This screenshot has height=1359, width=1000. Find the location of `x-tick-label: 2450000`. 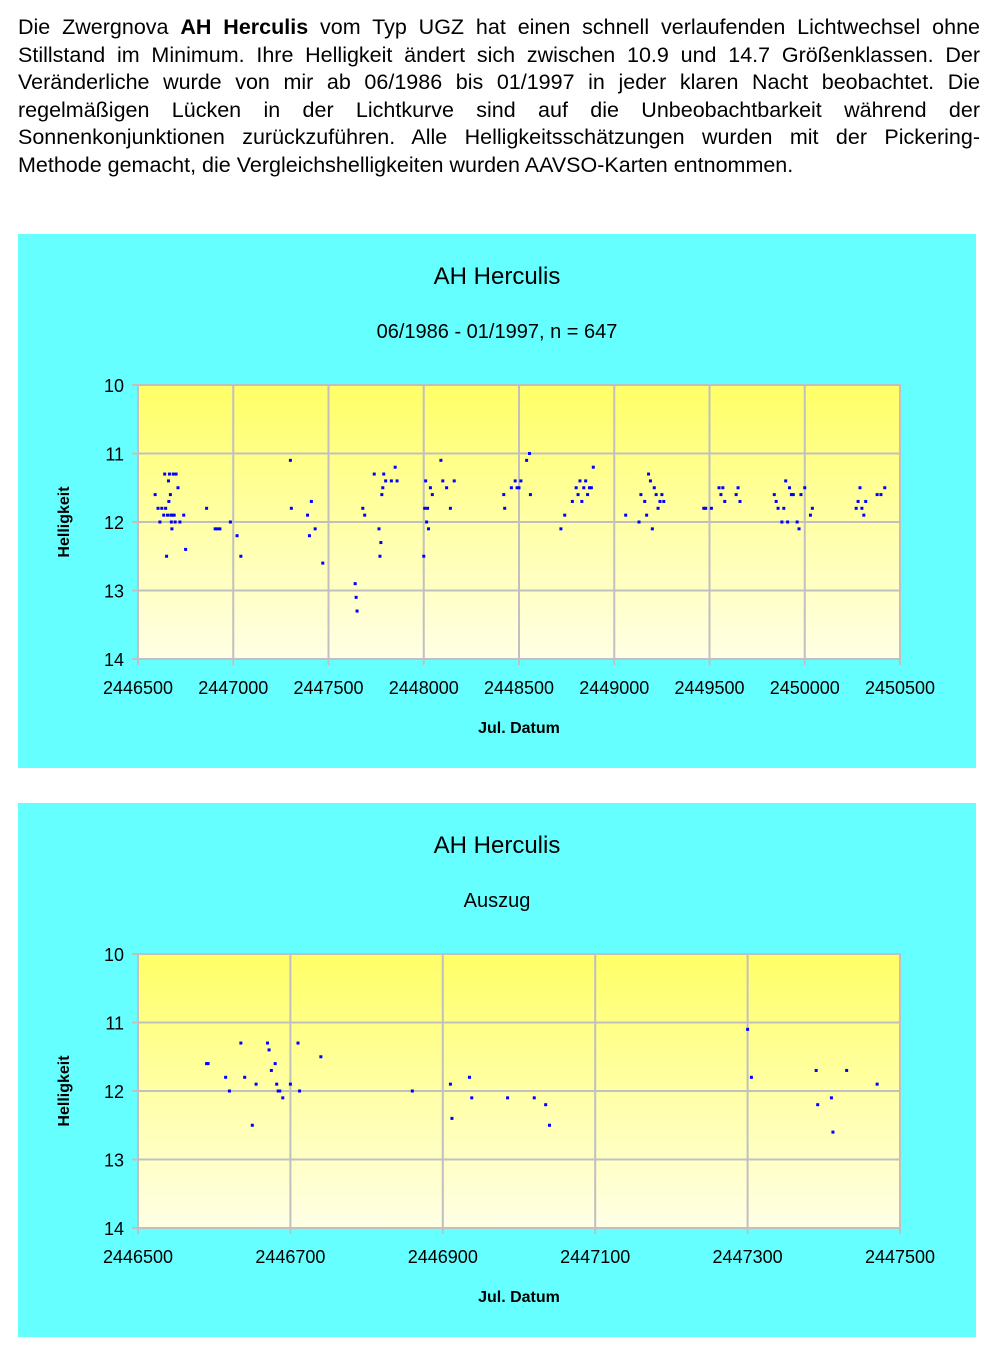

x-tick-label: 2450000 is located at coordinates (805, 688).